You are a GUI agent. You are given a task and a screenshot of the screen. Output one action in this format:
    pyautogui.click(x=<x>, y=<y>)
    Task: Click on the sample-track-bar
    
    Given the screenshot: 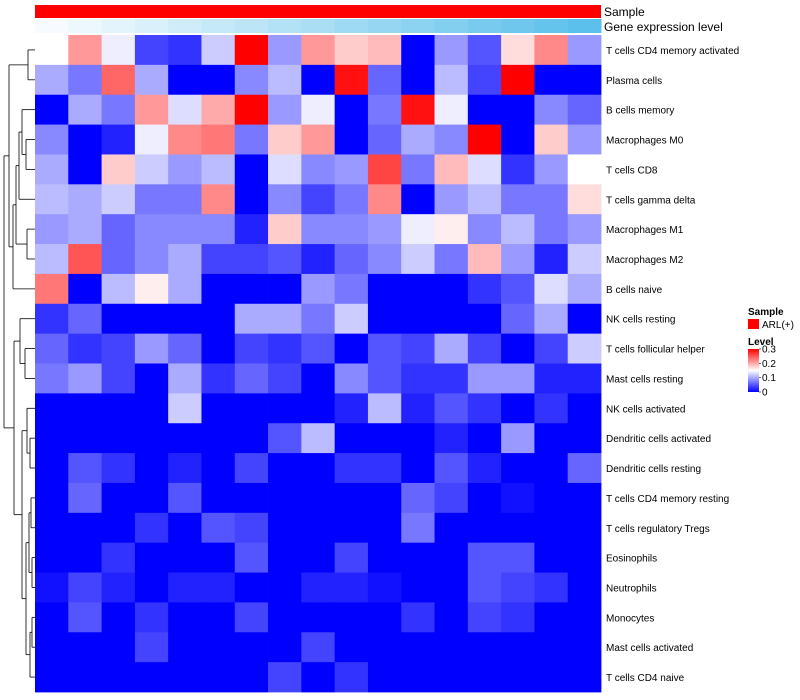 What is the action you would take?
    pyautogui.click(x=318, y=11)
    